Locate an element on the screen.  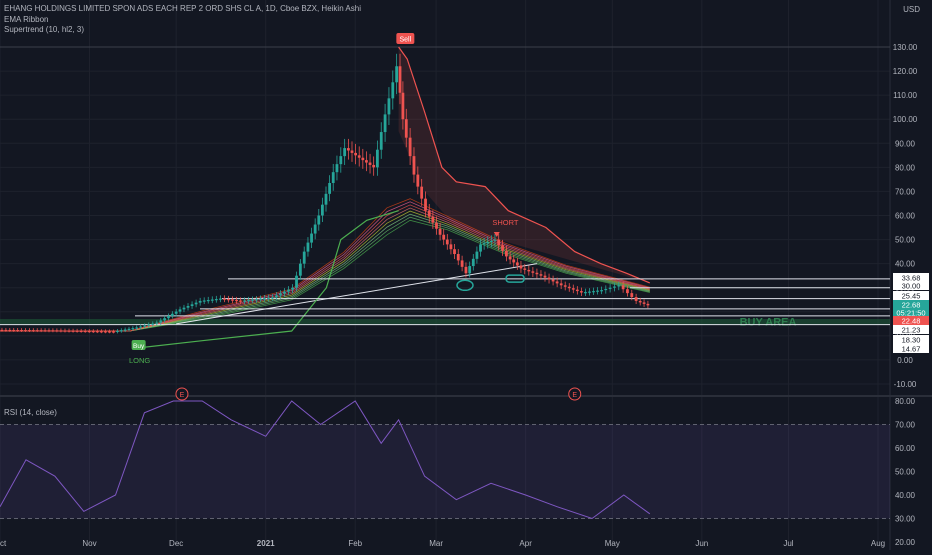
highlight-circle is located at coordinates (465, 285).